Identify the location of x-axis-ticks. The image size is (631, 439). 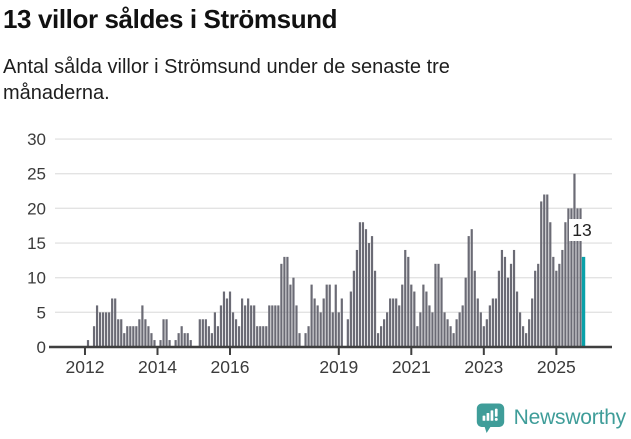
(320, 351).